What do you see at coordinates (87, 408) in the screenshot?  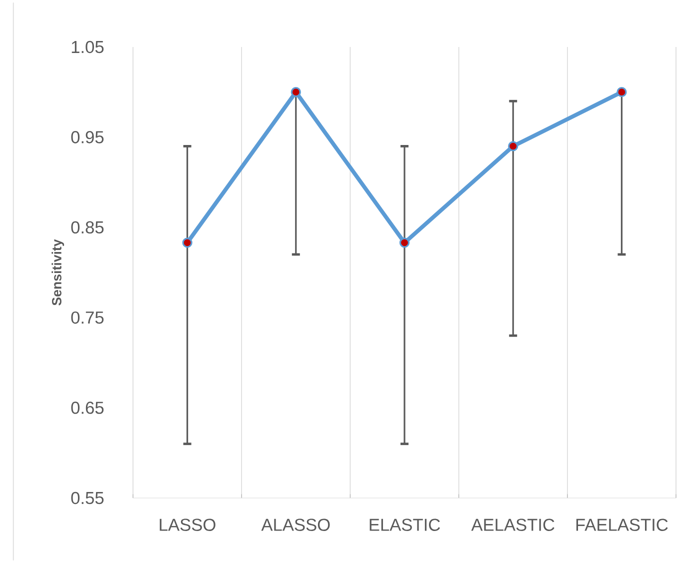 I see `y-tick-label: 0.65` at bounding box center [87, 408].